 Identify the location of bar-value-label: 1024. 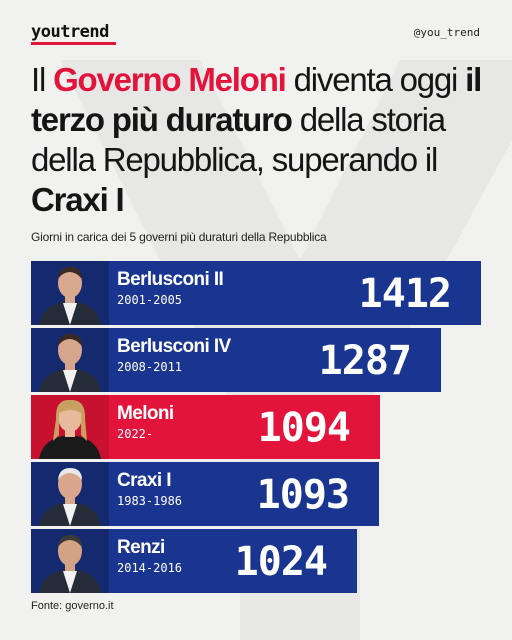
(281, 562).